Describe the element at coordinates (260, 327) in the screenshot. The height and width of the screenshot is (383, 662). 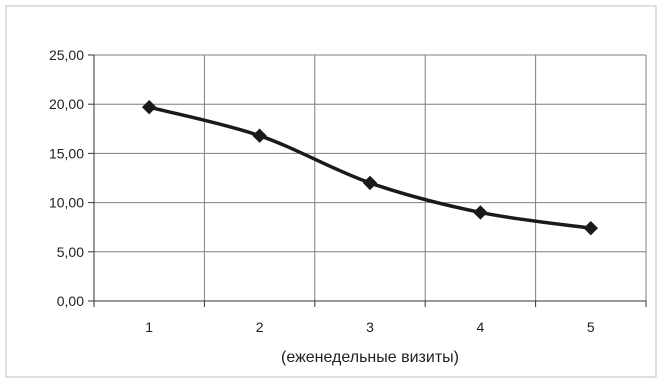
I see `x-tick-label: 2` at that location.